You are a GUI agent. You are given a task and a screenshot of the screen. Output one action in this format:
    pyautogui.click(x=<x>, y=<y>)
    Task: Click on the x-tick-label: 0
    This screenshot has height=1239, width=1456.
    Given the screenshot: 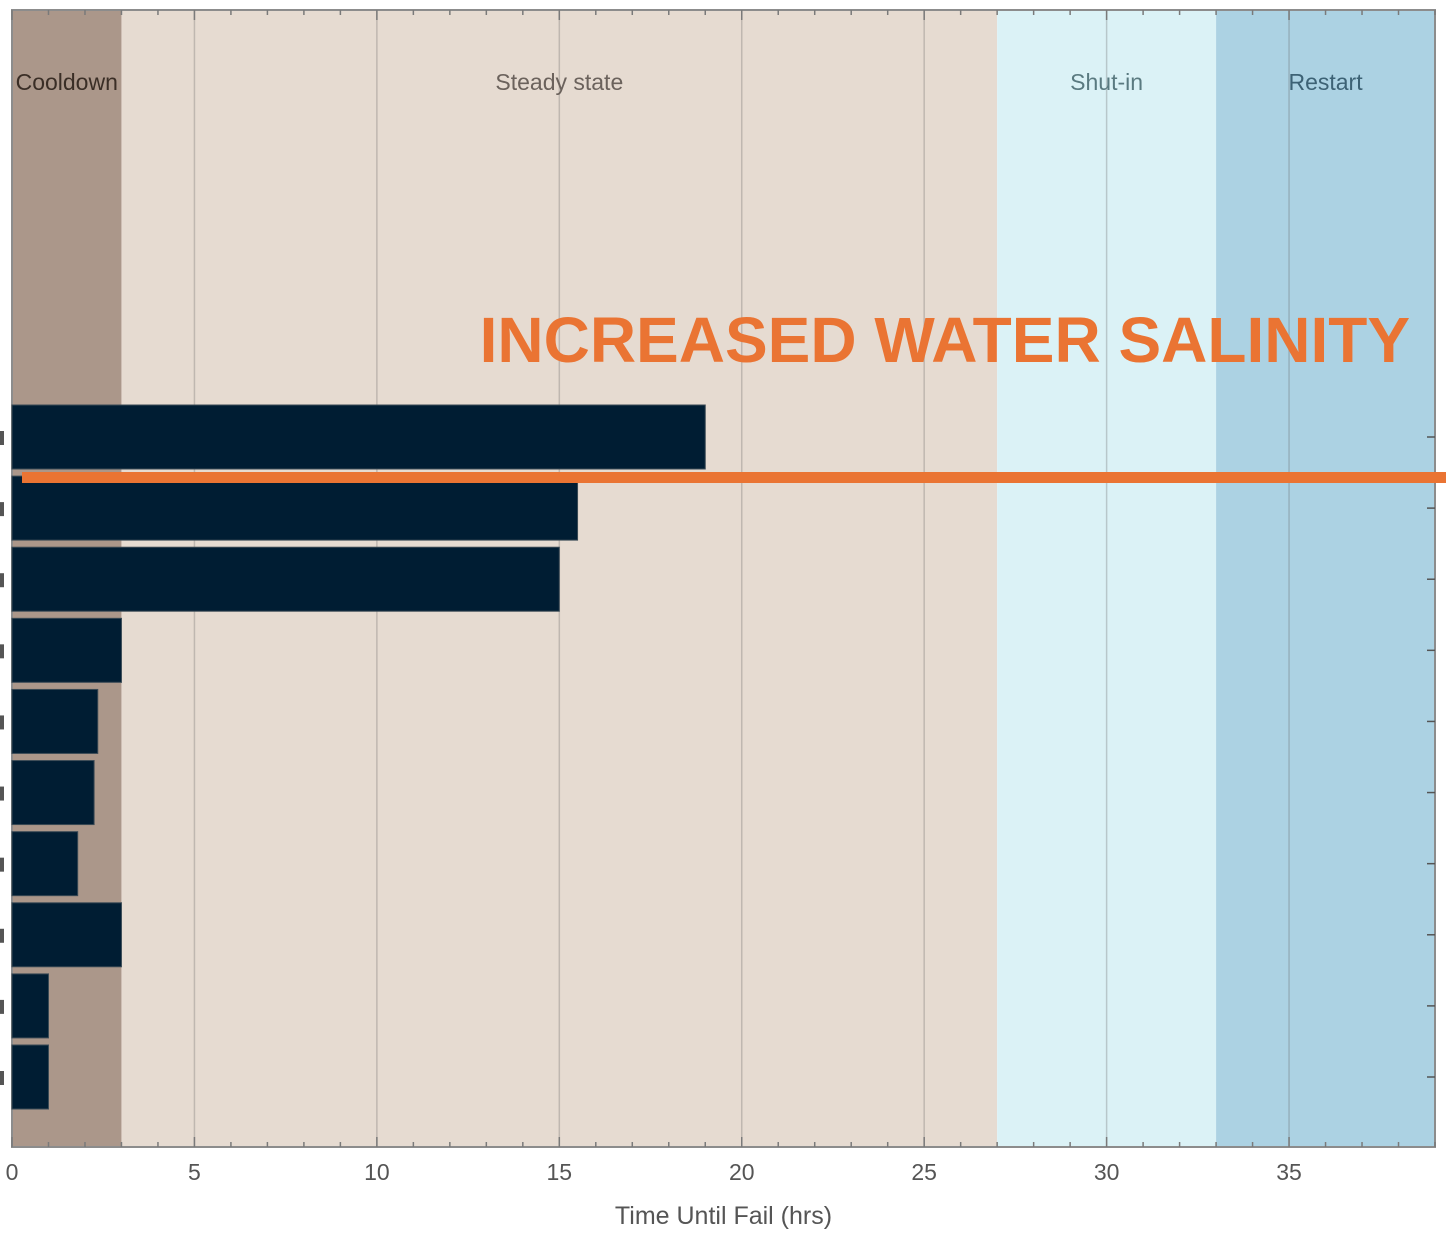 What is the action you would take?
    pyautogui.click(x=12, y=1172)
    